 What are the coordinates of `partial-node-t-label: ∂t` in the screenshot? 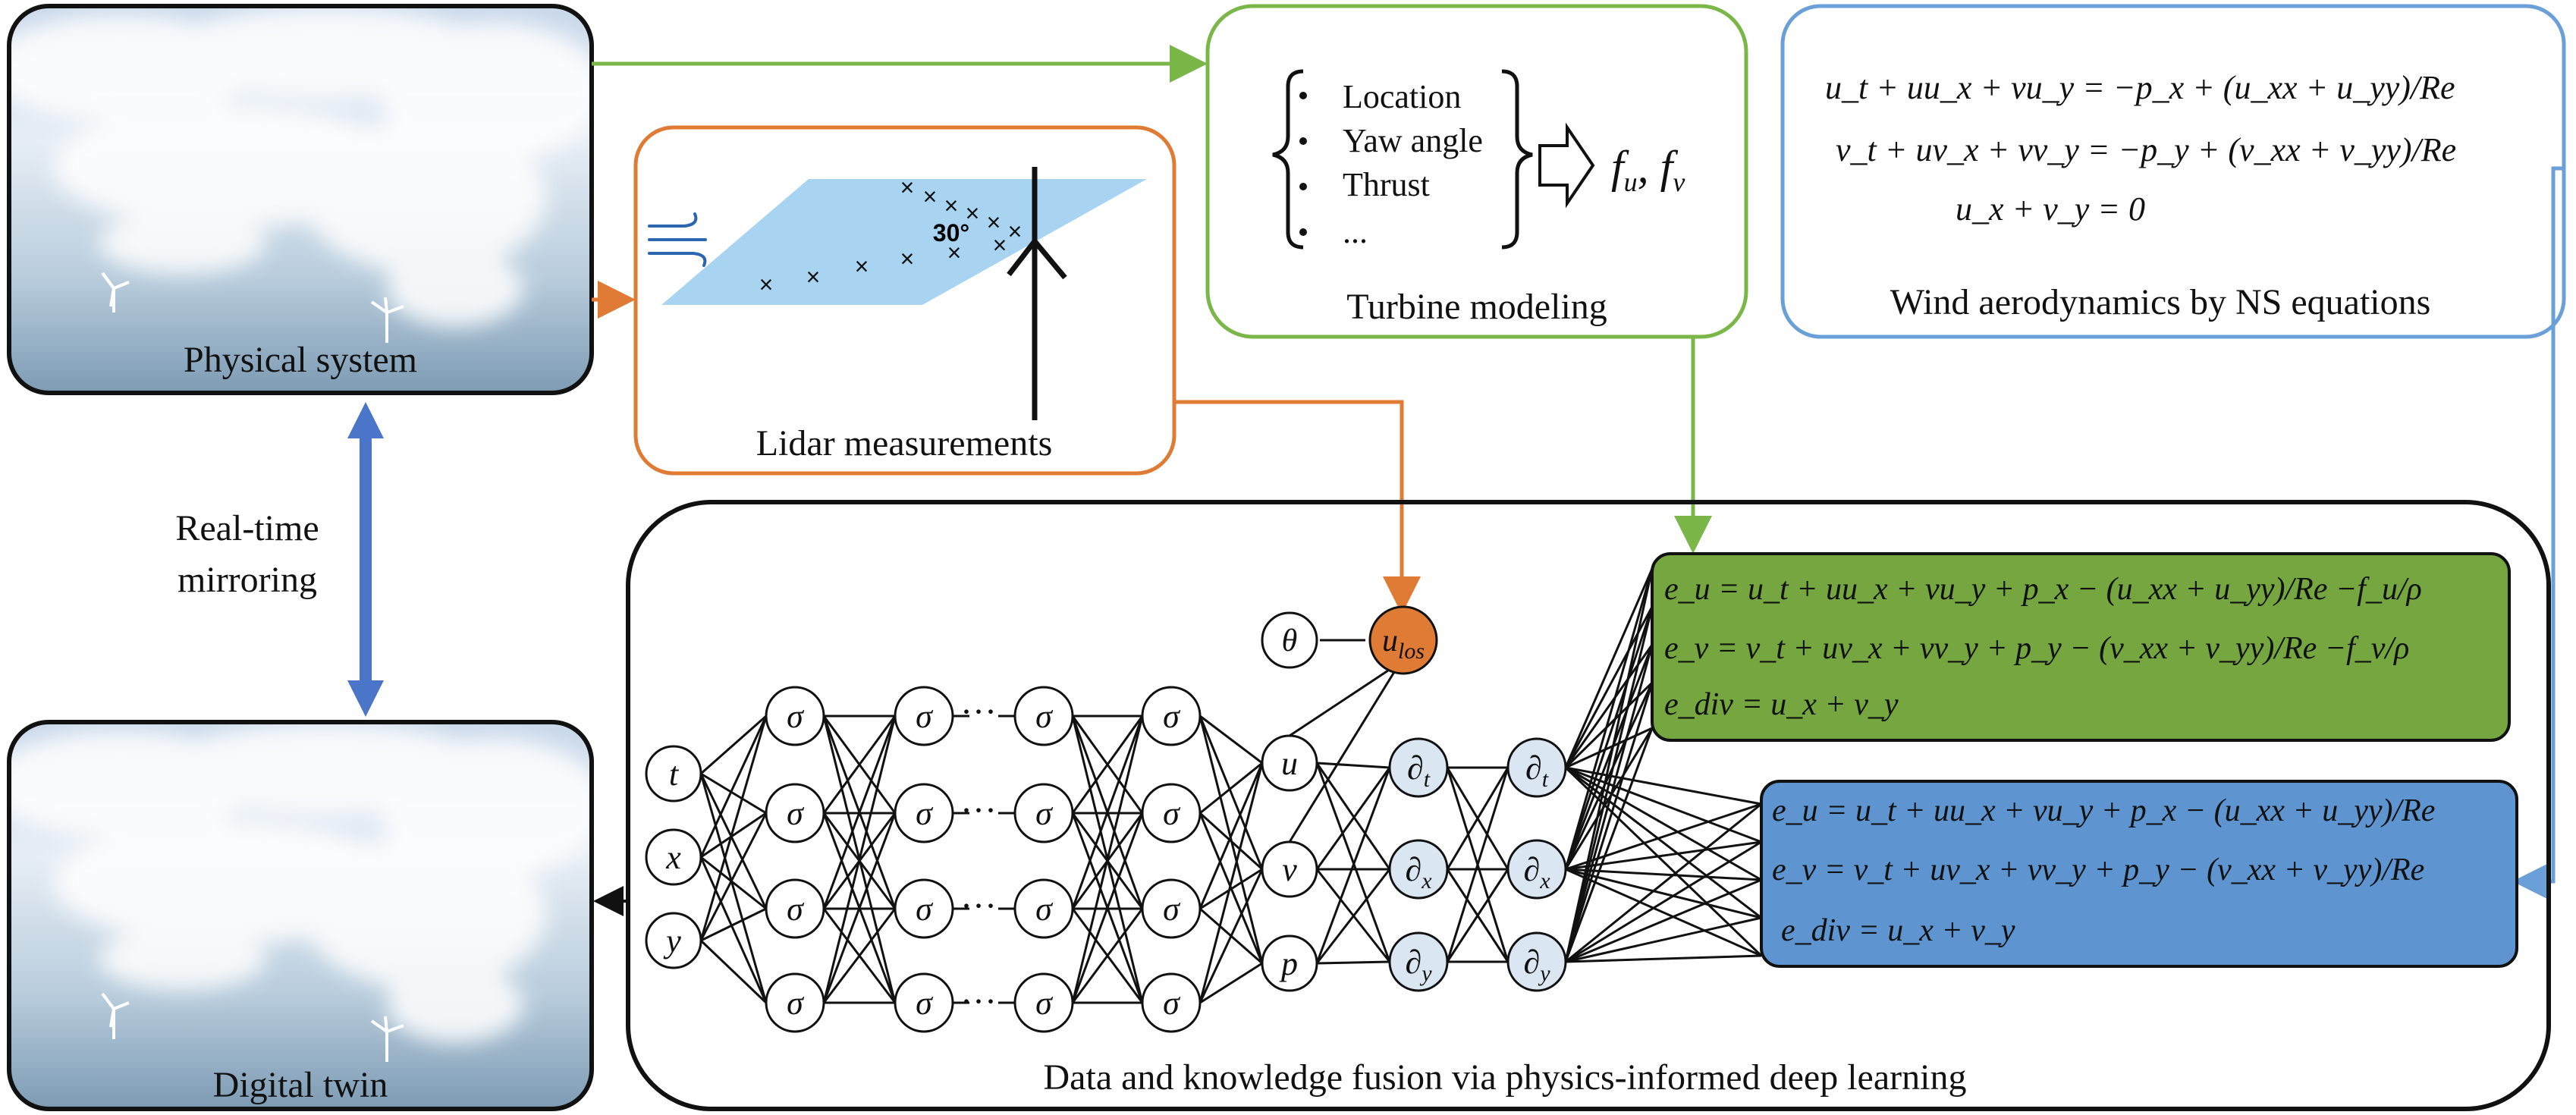 It's located at (1537, 770).